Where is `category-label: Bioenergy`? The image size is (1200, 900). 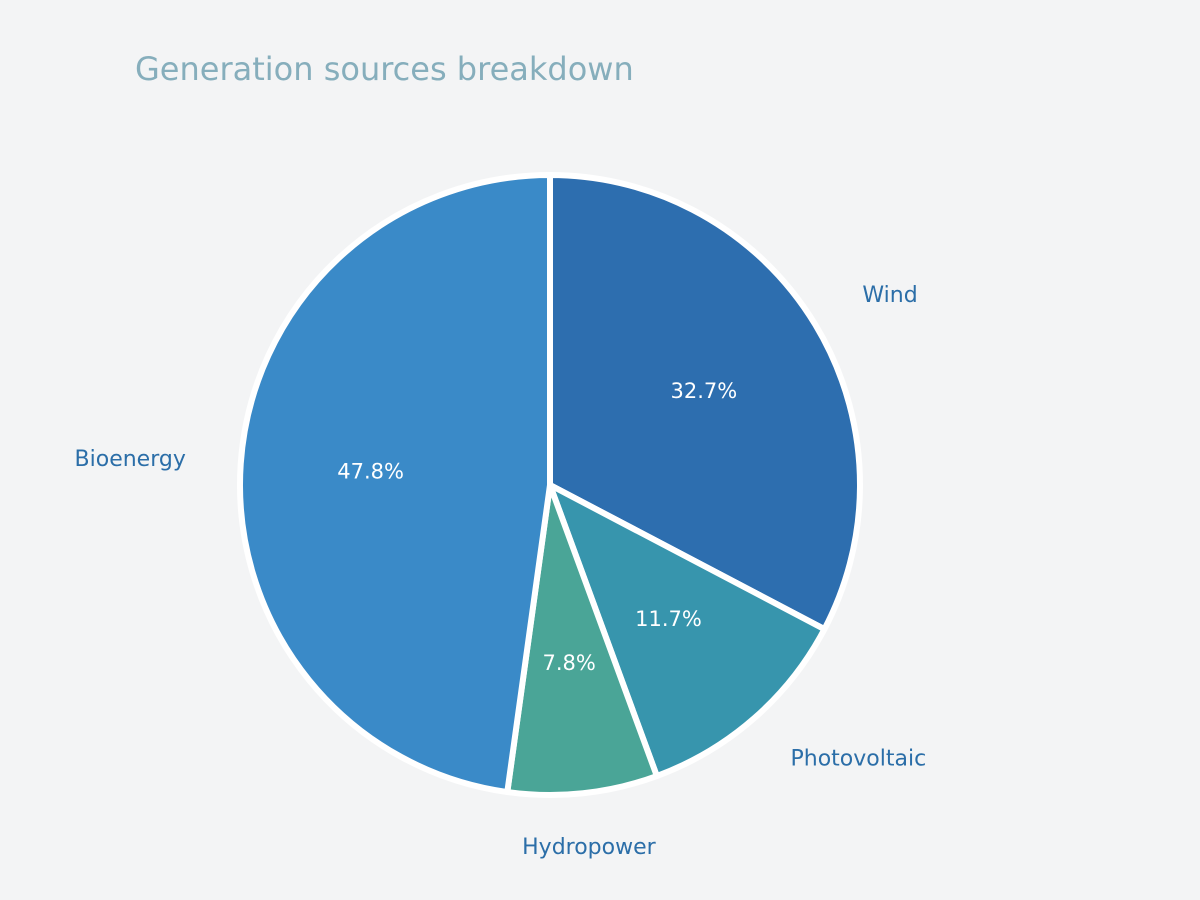 category-label: Bioenergy is located at coordinates (130, 459).